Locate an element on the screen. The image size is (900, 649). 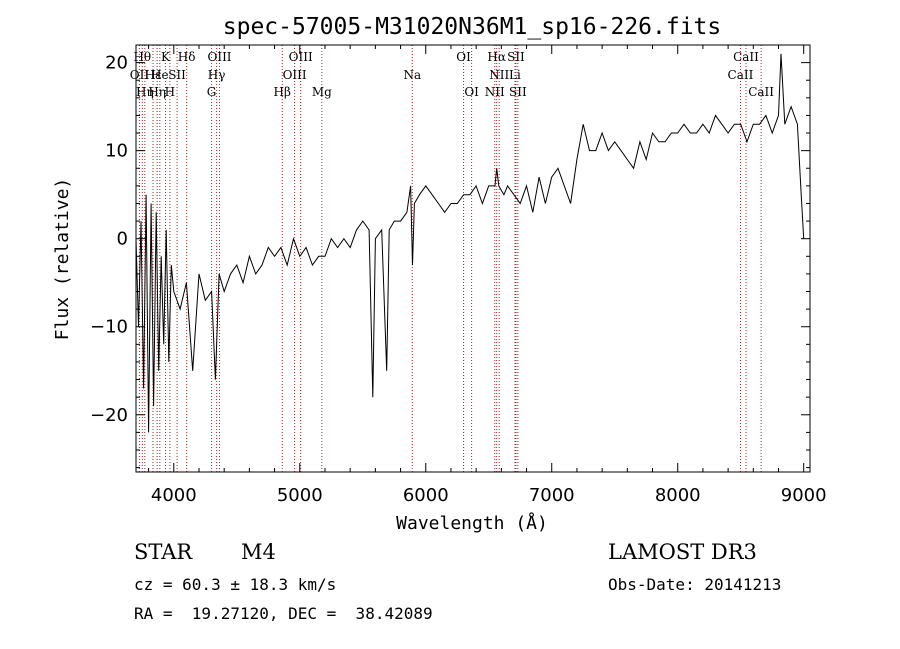
line-label-0: OII is located at coordinates (140, 75).